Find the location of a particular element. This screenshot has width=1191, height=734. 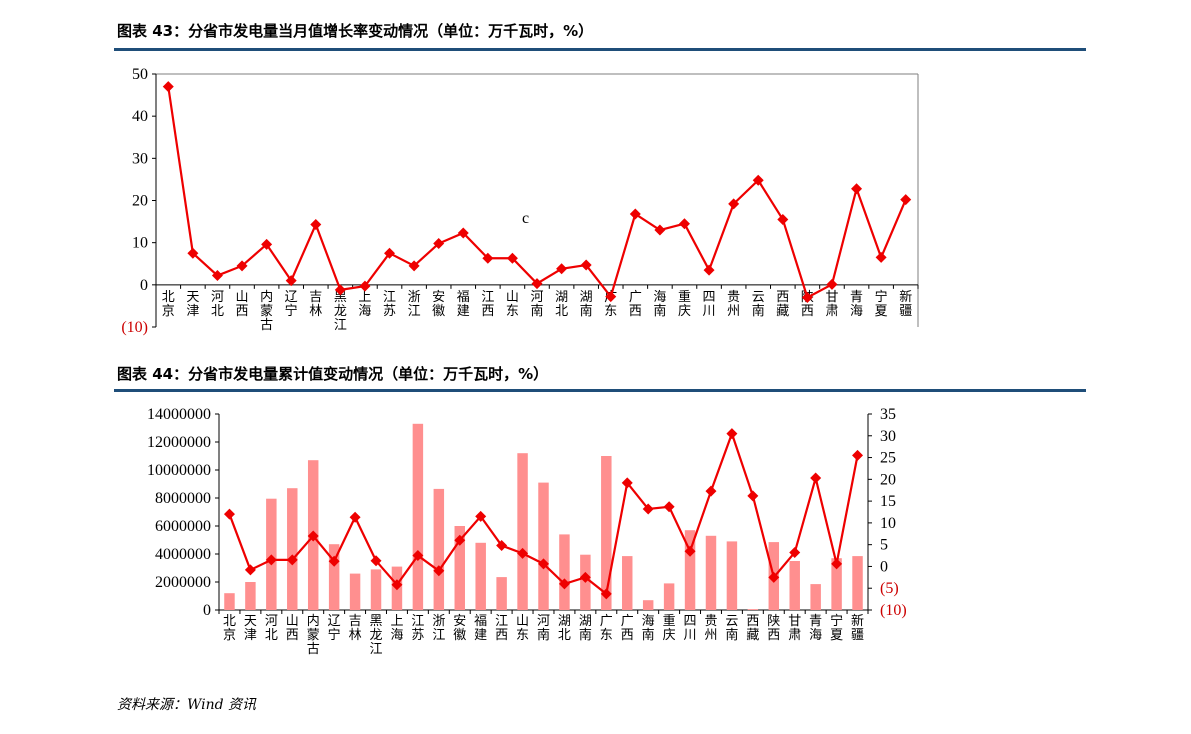

chart-43-y-tick-label: 30 is located at coordinates (140, 158).